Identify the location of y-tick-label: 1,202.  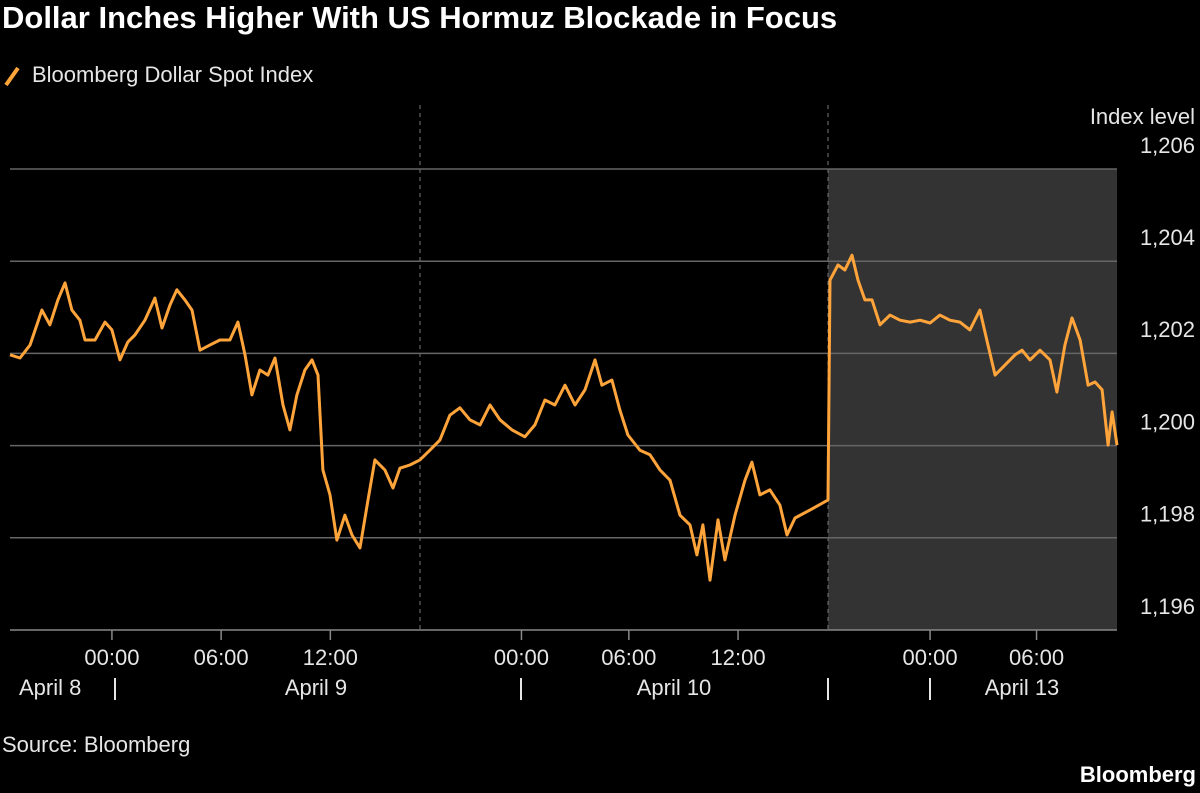
(1167, 329).